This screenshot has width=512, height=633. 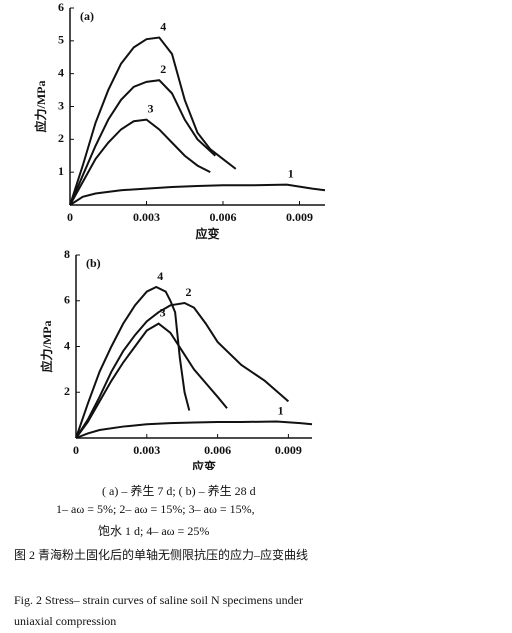 I want to click on caption-legend: 饱水 1 d; 4– aω = 25%, so click(x=154, y=531).